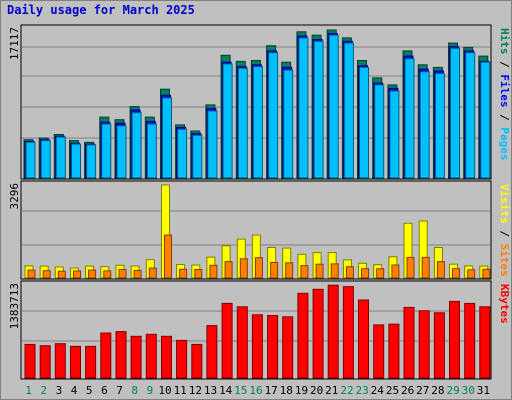 This screenshot has height=400, width=512. Describe the element at coordinates (504, 204) in the screenshot. I see `legend-item-visits: Visits` at that location.